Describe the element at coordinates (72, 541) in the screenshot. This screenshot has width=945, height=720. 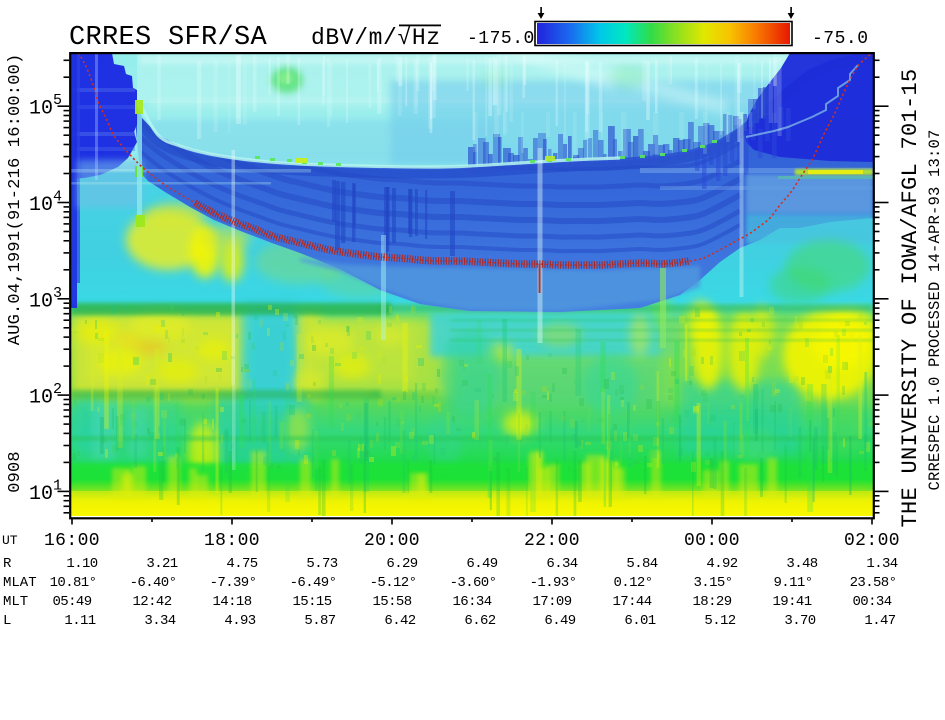
I see `svg-text: 16:00` at that location.